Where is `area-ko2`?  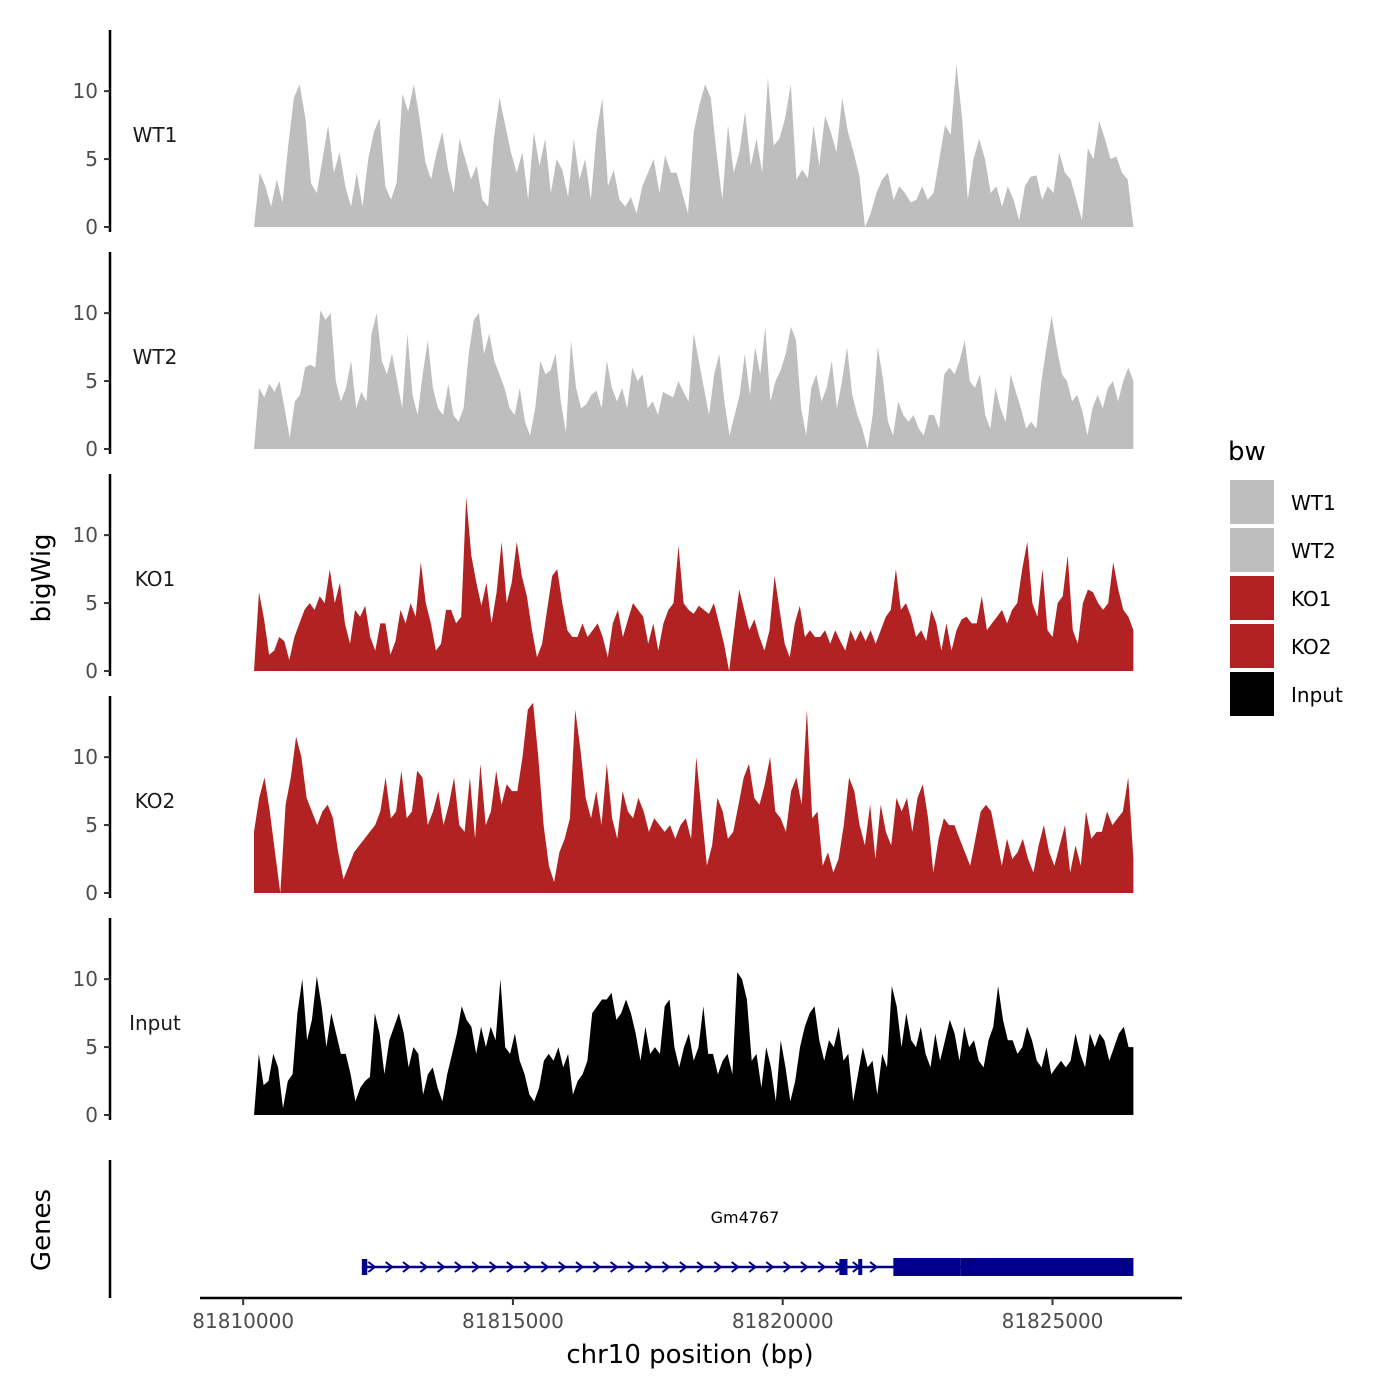 area-ko2 is located at coordinates (694, 797).